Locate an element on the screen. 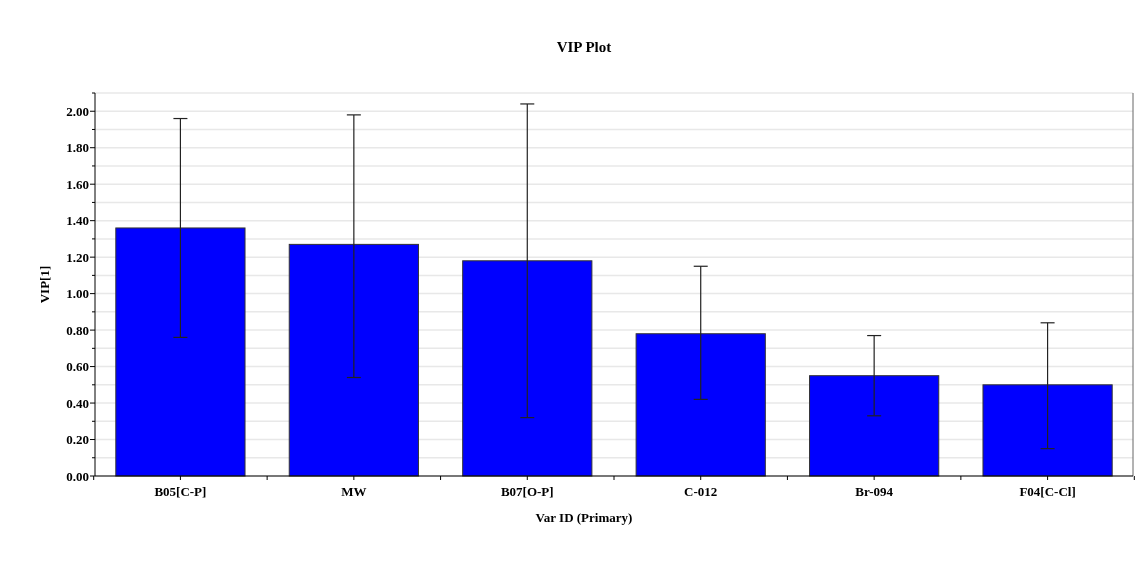 This screenshot has height=573, width=1145. y-tick-label: 2.00 is located at coordinates (77, 111).